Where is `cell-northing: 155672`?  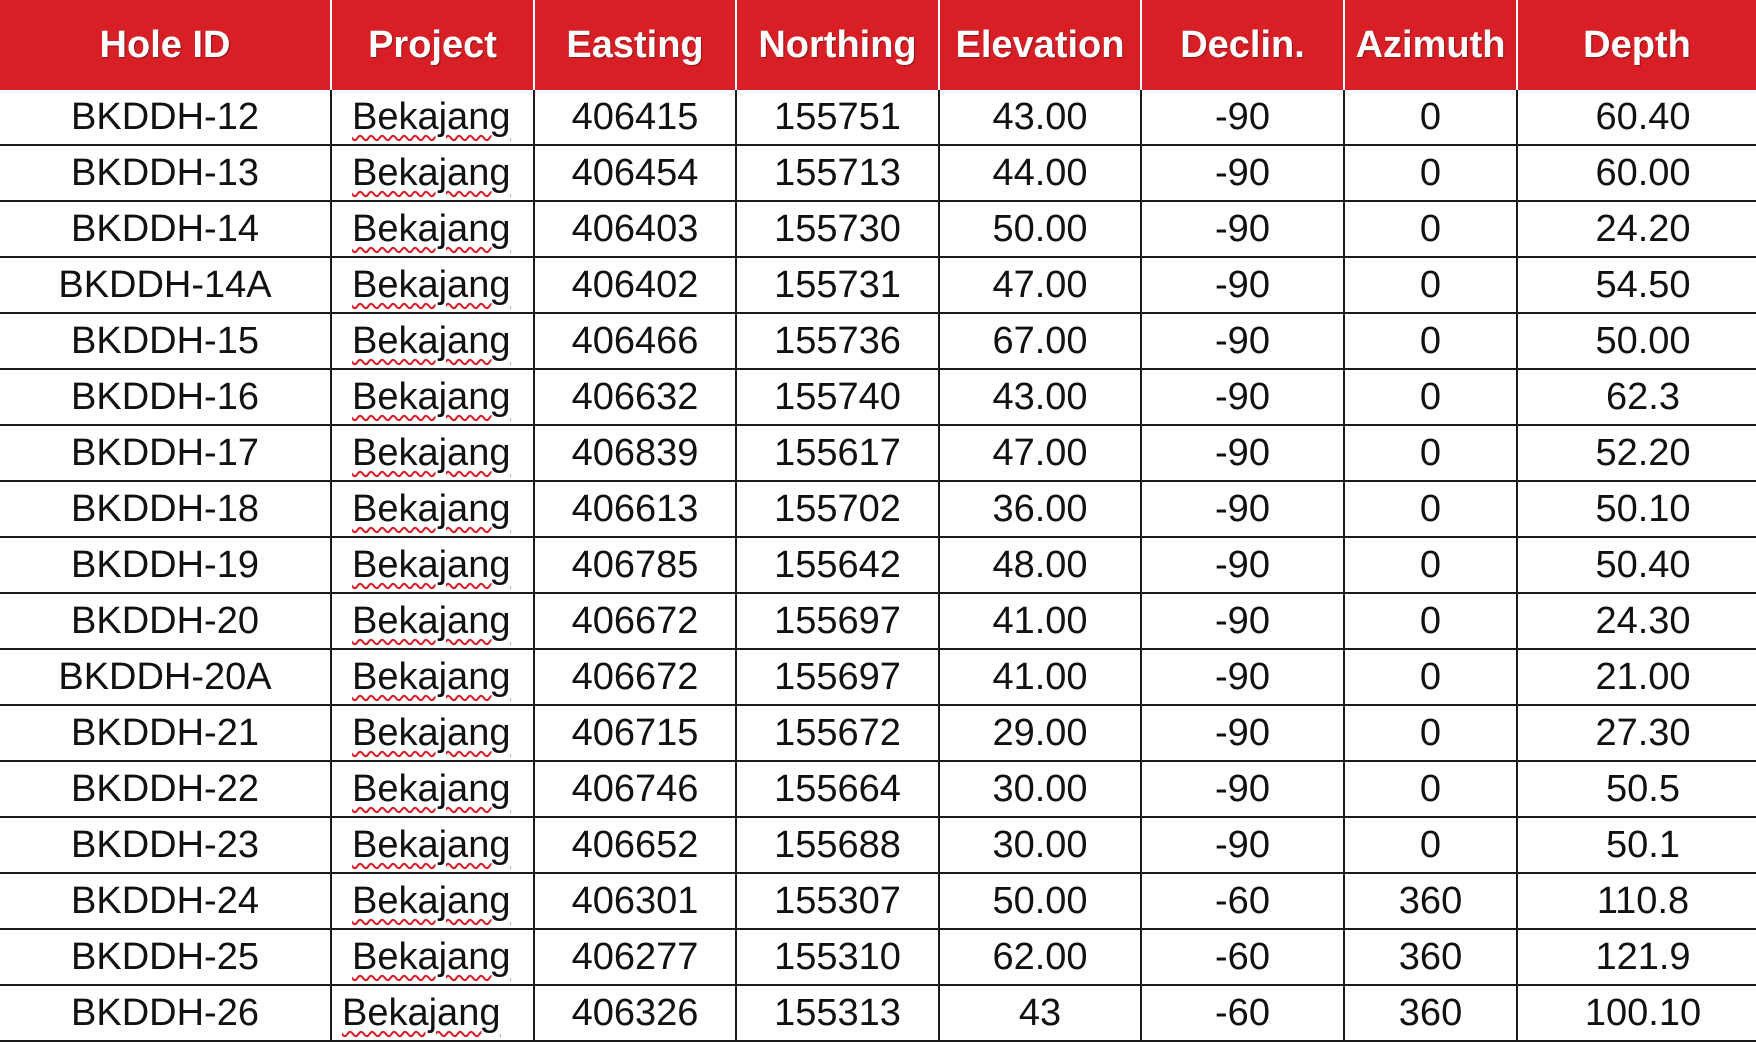 cell-northing: 155672 is located at coordinates (838, 733).